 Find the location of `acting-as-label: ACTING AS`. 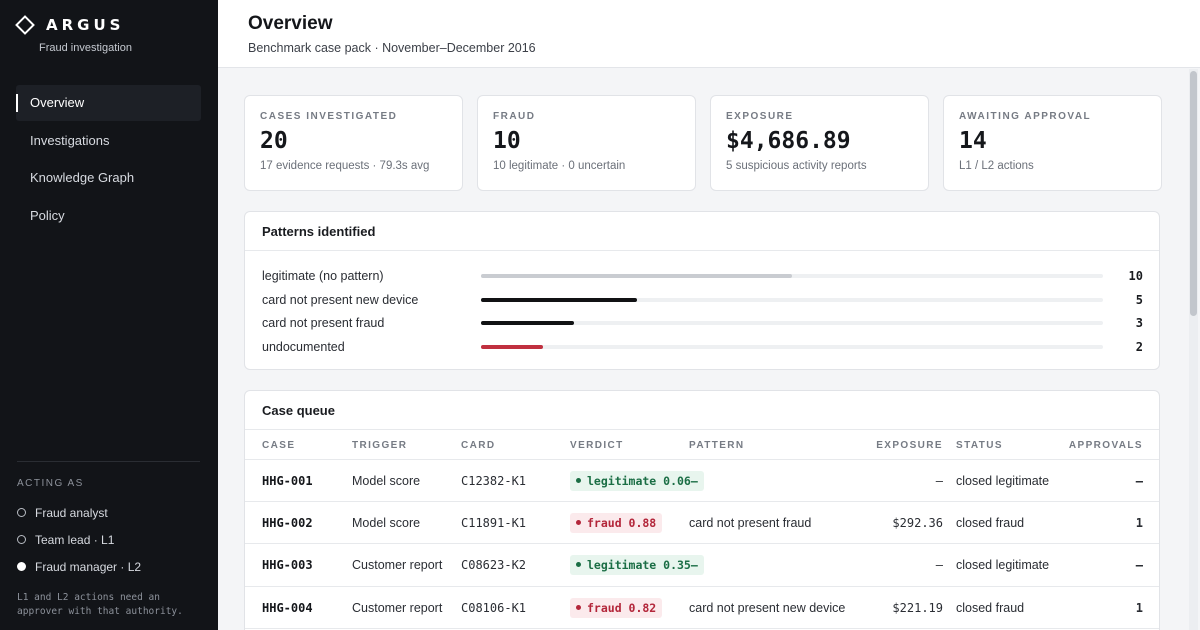

acting-as-label: ACTING AS is located at coordinates (50, 483).